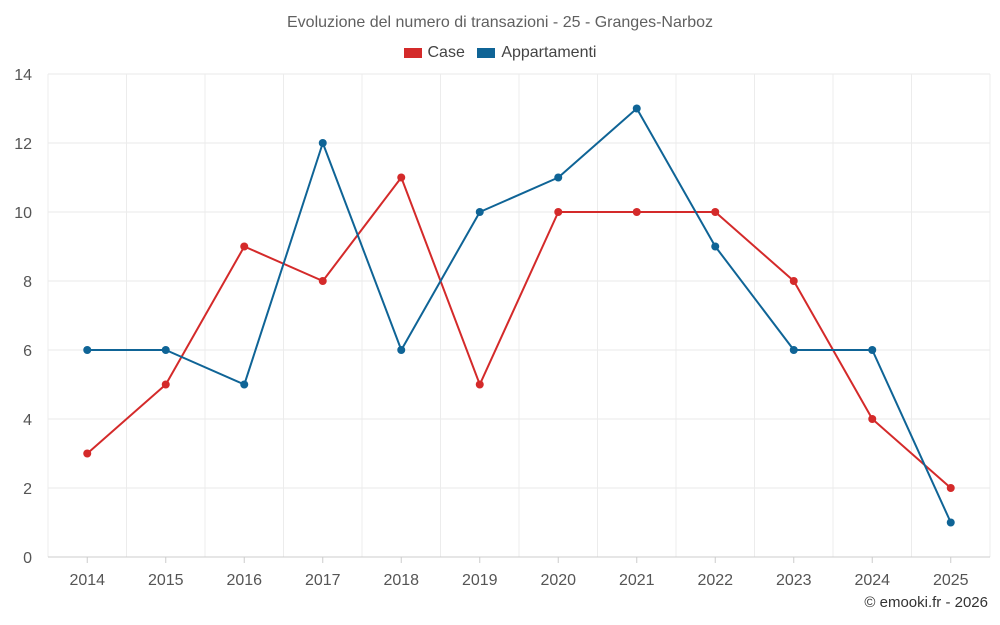 This screenshot has width=1000, height=625. I want to click on y-tick-label: 4, so click(27, 420).